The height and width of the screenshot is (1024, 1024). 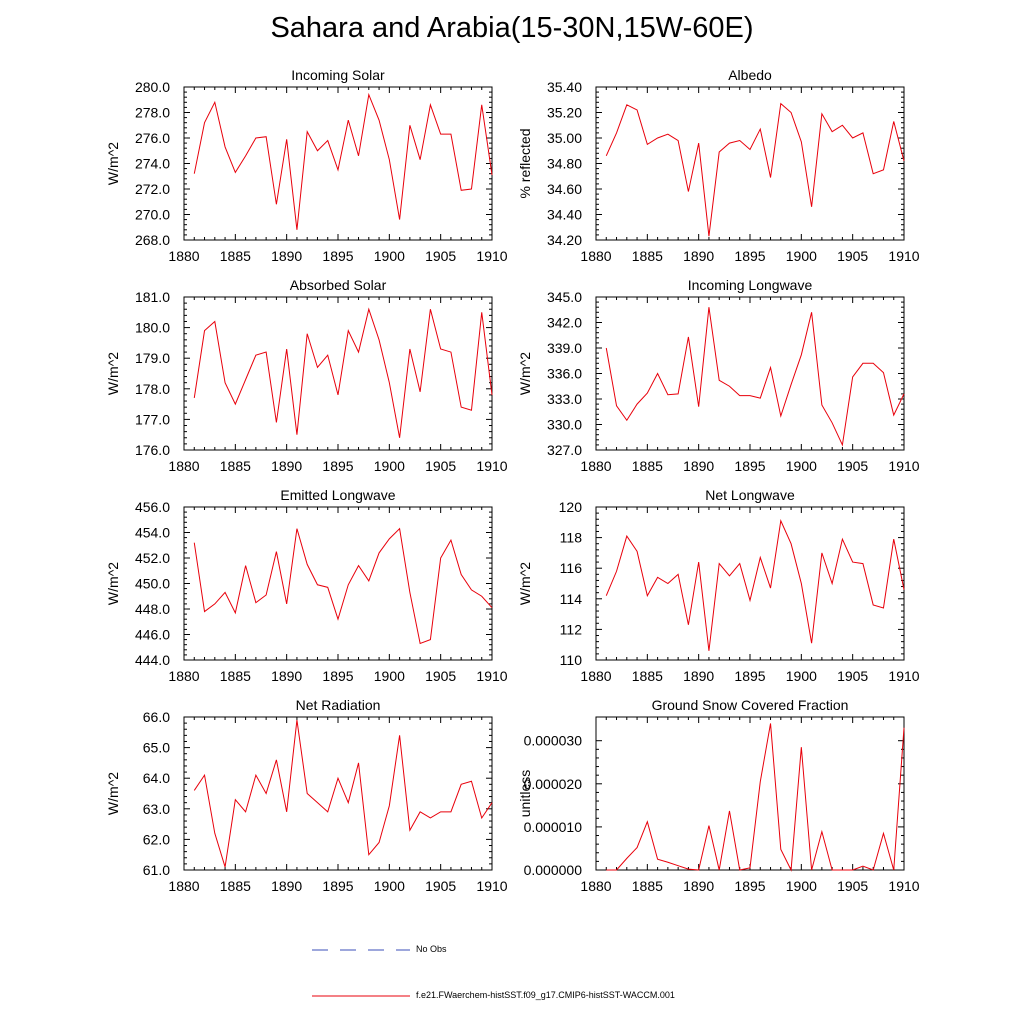 What do you see at coordinates (152, 189) in the screenshot?
I see `panel-1-ytick-label: 272.0` at bounding box center [152, 189].